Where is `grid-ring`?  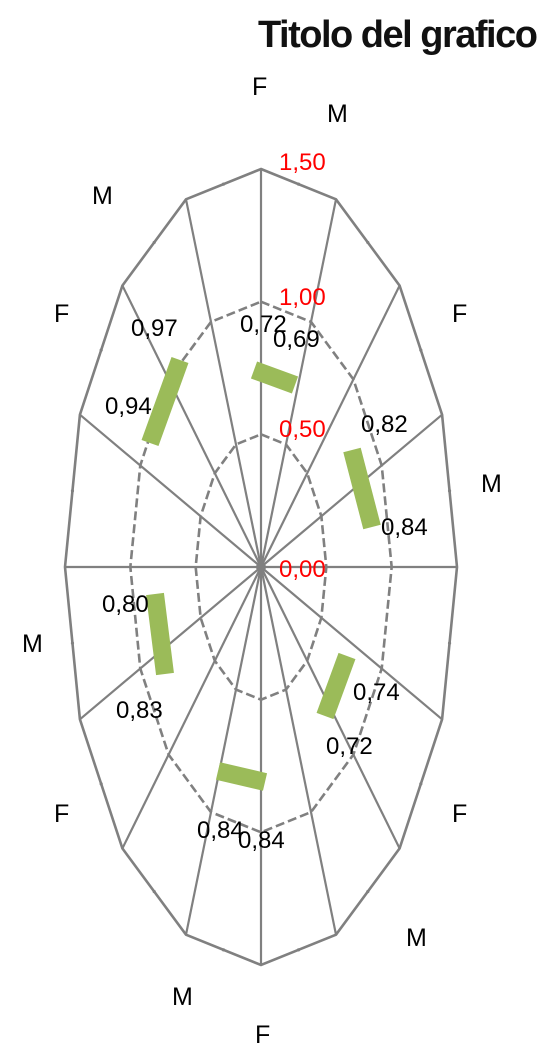
grid-ring is located at coordinates (261, 567).